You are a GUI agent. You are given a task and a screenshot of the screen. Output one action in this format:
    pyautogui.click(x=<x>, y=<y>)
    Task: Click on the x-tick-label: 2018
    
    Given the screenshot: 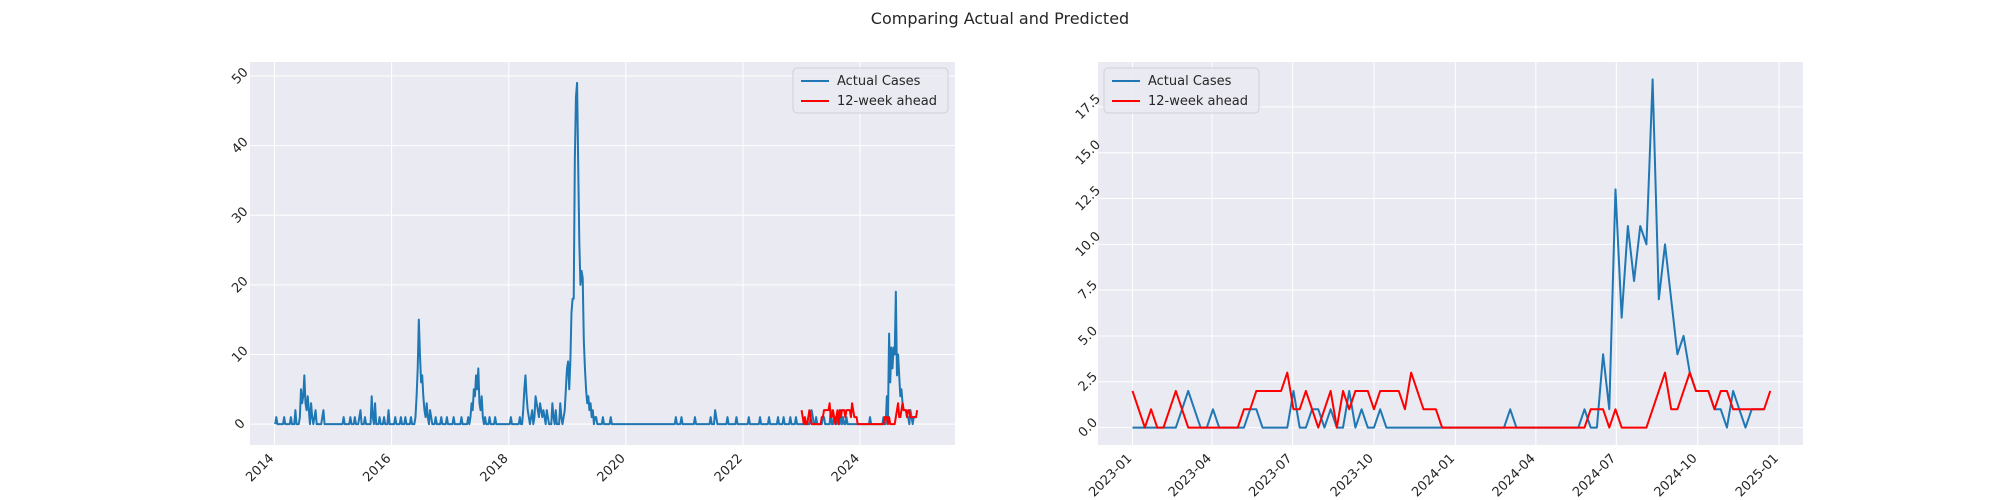 What is the action you would take?
    pyautogui.click(x=495, y=468)
    